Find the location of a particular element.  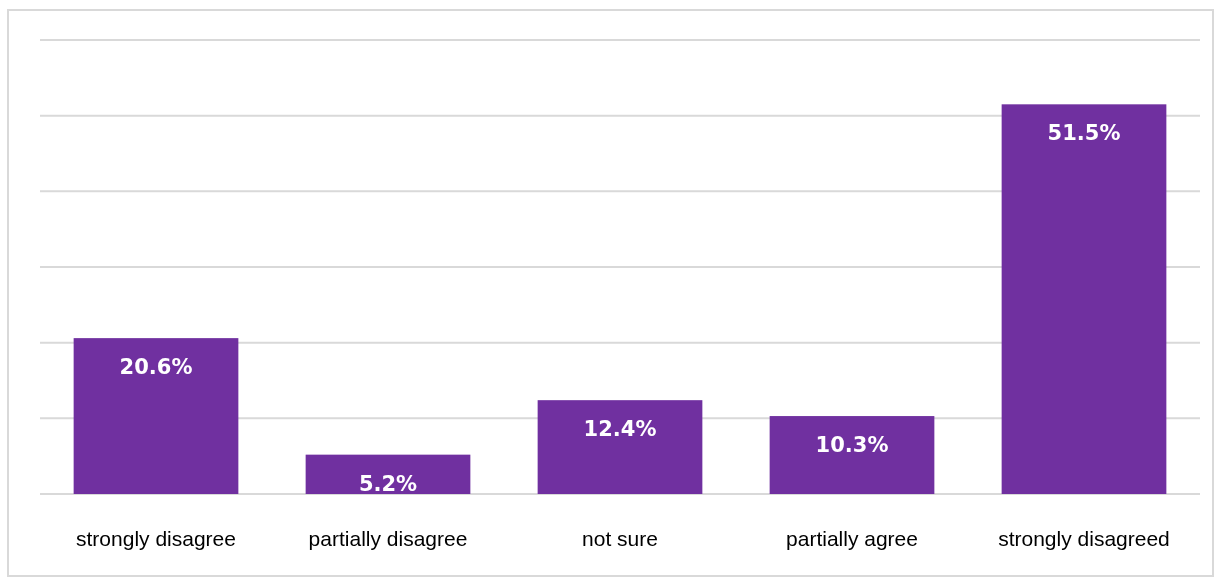

data-label: 12.4% is located at coordinates (620, 429).